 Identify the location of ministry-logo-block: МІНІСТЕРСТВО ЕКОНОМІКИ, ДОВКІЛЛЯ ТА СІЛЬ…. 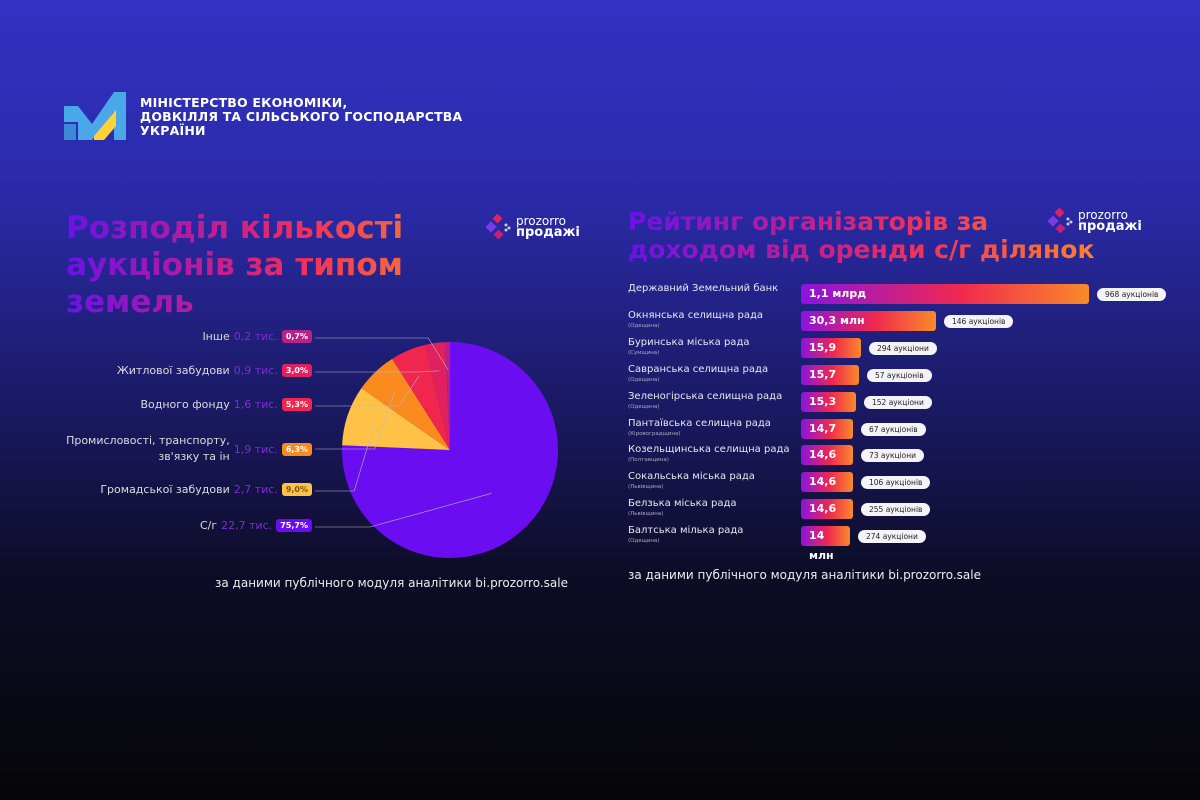
(263, 117).